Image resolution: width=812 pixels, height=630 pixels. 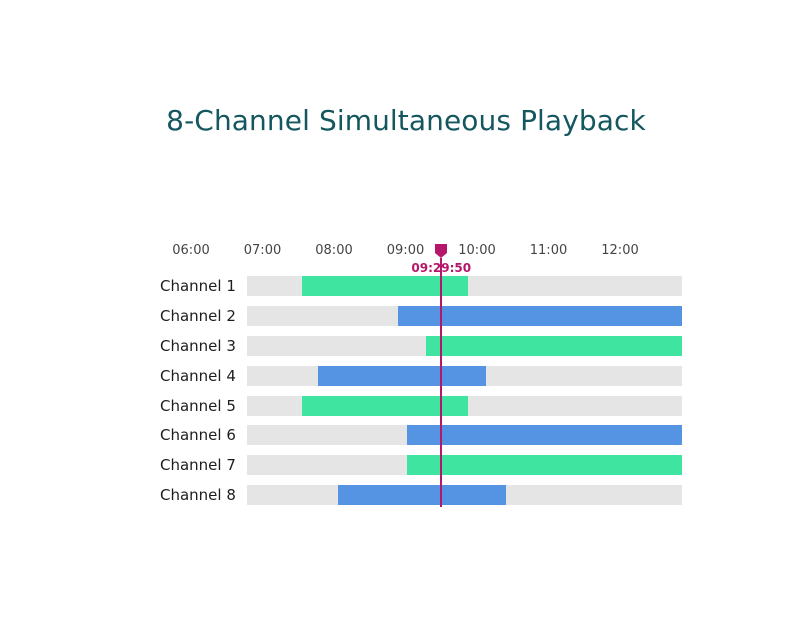 What do you see at coordinates (198, 495) in the screenshot?
I see `channel-label: Channel 8` at bounding box center [198, 495].